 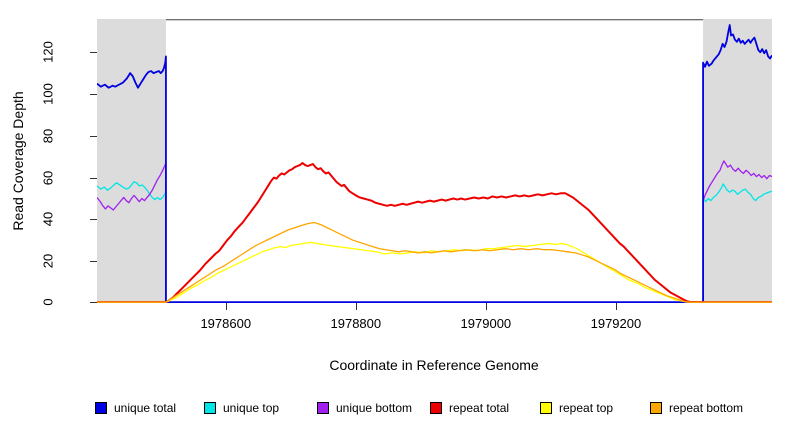 What do you see at coordinates (251, 408) in the screenshot?
I see `legend-label-unique-top: unique top` at bounding box center [251, 408].